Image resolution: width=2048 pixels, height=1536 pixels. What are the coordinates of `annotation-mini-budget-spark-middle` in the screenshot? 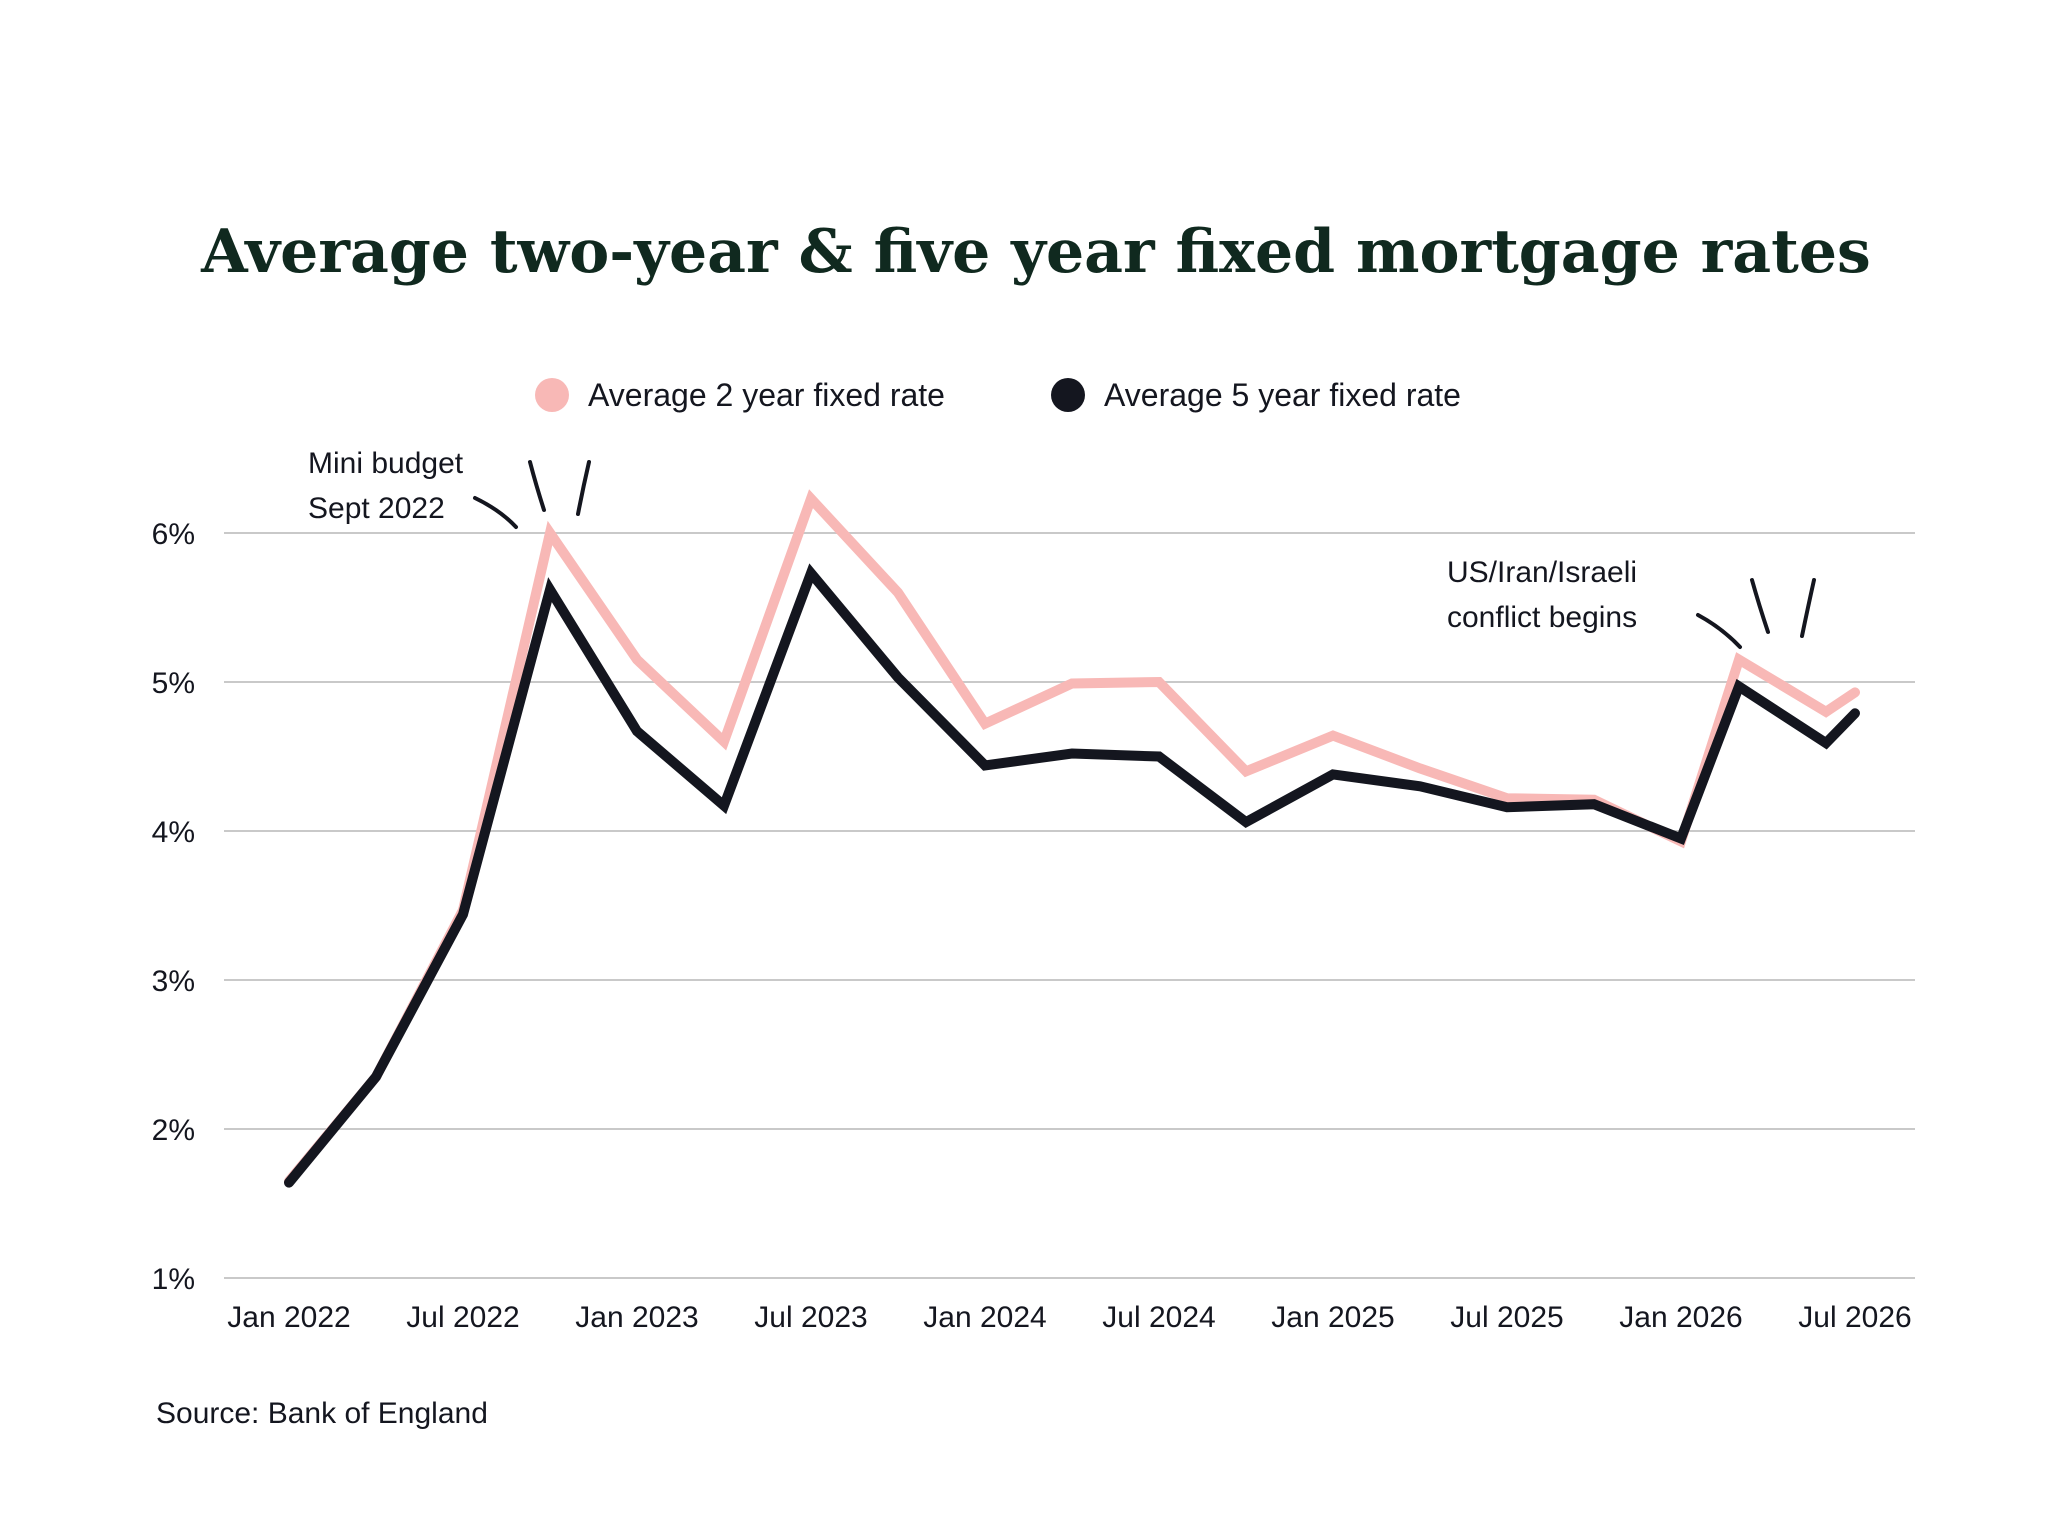 It's located at (537, 486).